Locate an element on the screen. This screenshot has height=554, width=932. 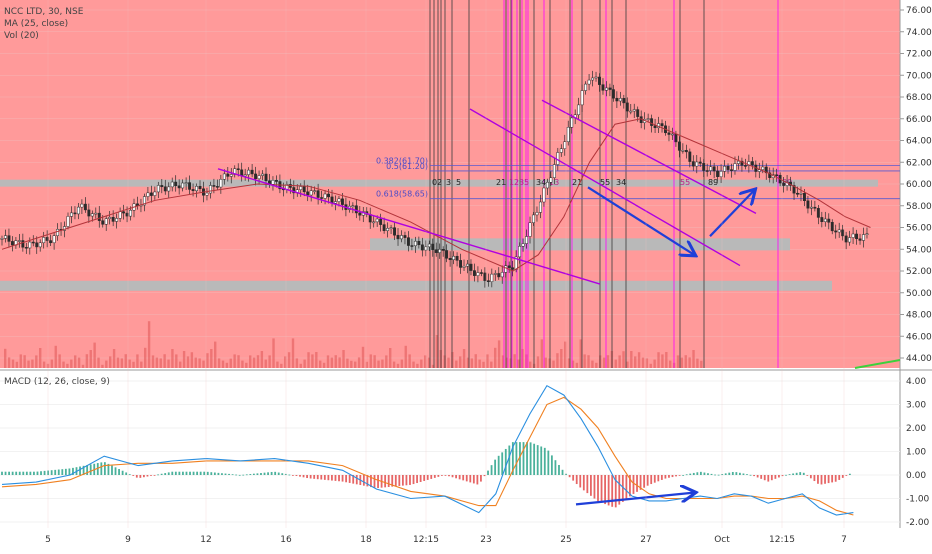
price-tick-label: 68.00 is located at coordinates (919, 98).